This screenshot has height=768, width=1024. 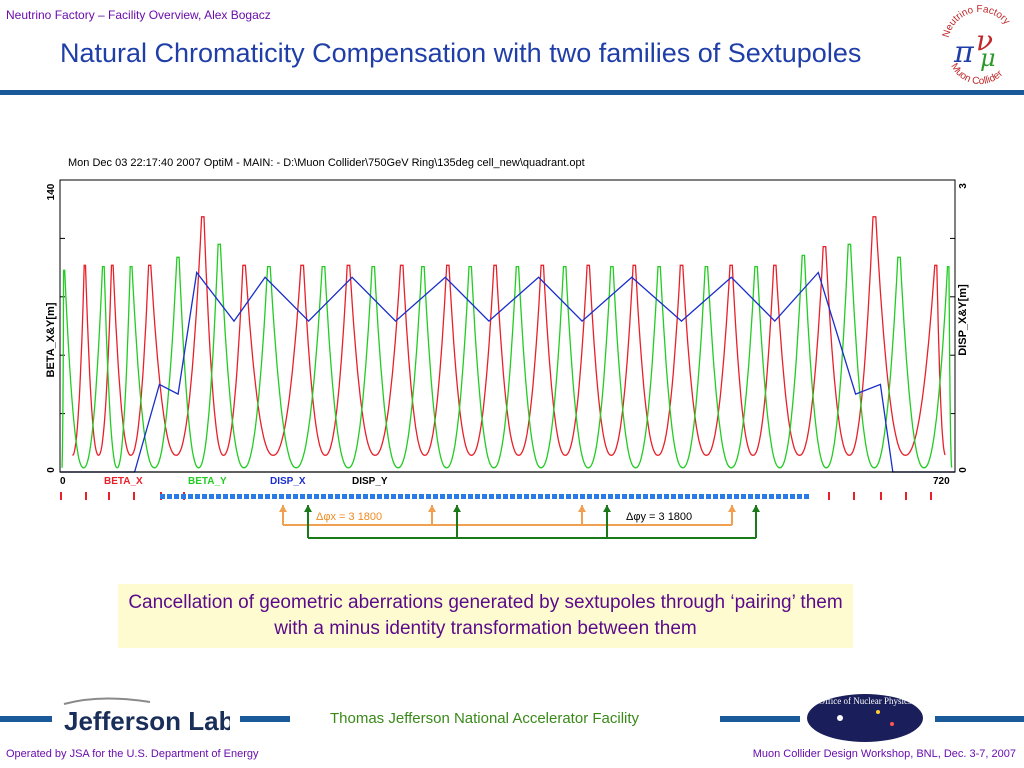 What do you see at coordinates (659, 517) in the screenshot?
I see `annotation-dphiy: Δφy = 3 1800` at bounding box center [659, 517].